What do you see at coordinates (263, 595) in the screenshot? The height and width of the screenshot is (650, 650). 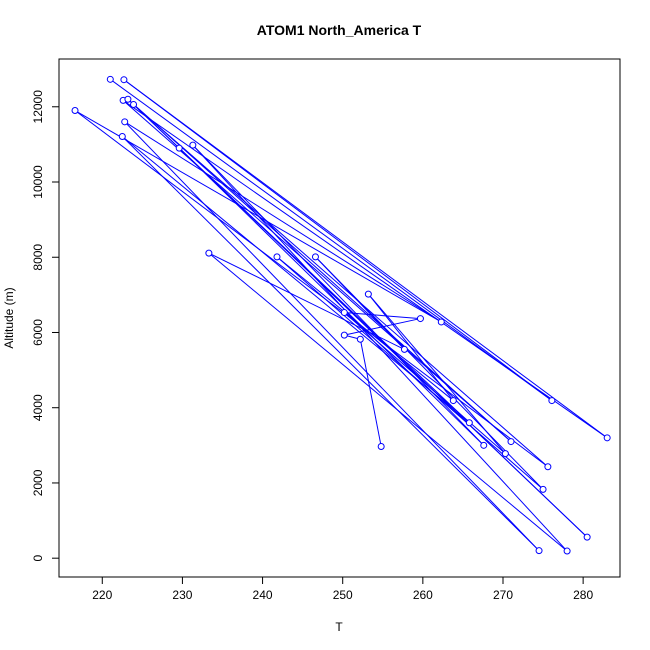 I see `x-tick-label: 240` at bounding box center [263, 595].